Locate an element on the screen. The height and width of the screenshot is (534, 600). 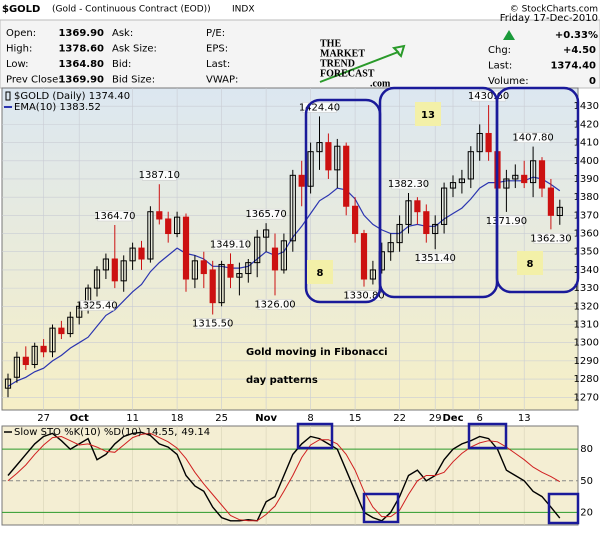
instrument-name: (Gold - Continuous Contract (EOD)) is located at coordinates (131, 10).